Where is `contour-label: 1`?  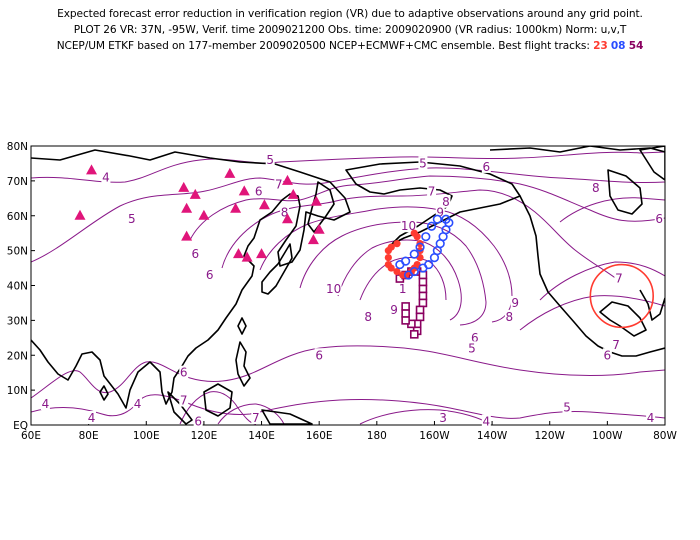 contour-label: 1 is located at coordinates (403, 289).